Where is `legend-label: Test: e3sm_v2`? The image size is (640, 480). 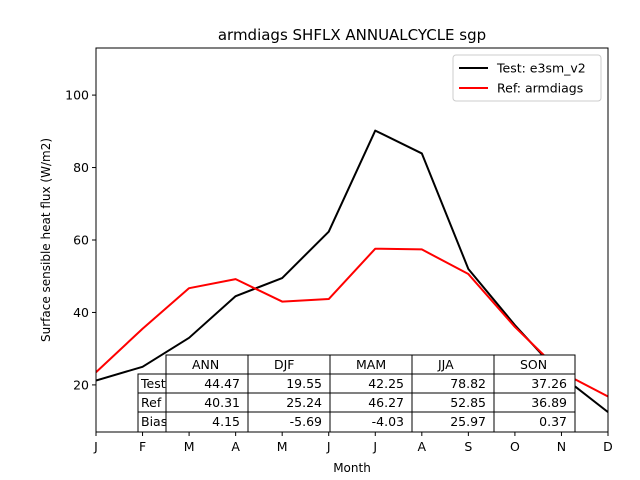
legend-label: Test: e3sm_v2 is located at coordinates (541, 68).